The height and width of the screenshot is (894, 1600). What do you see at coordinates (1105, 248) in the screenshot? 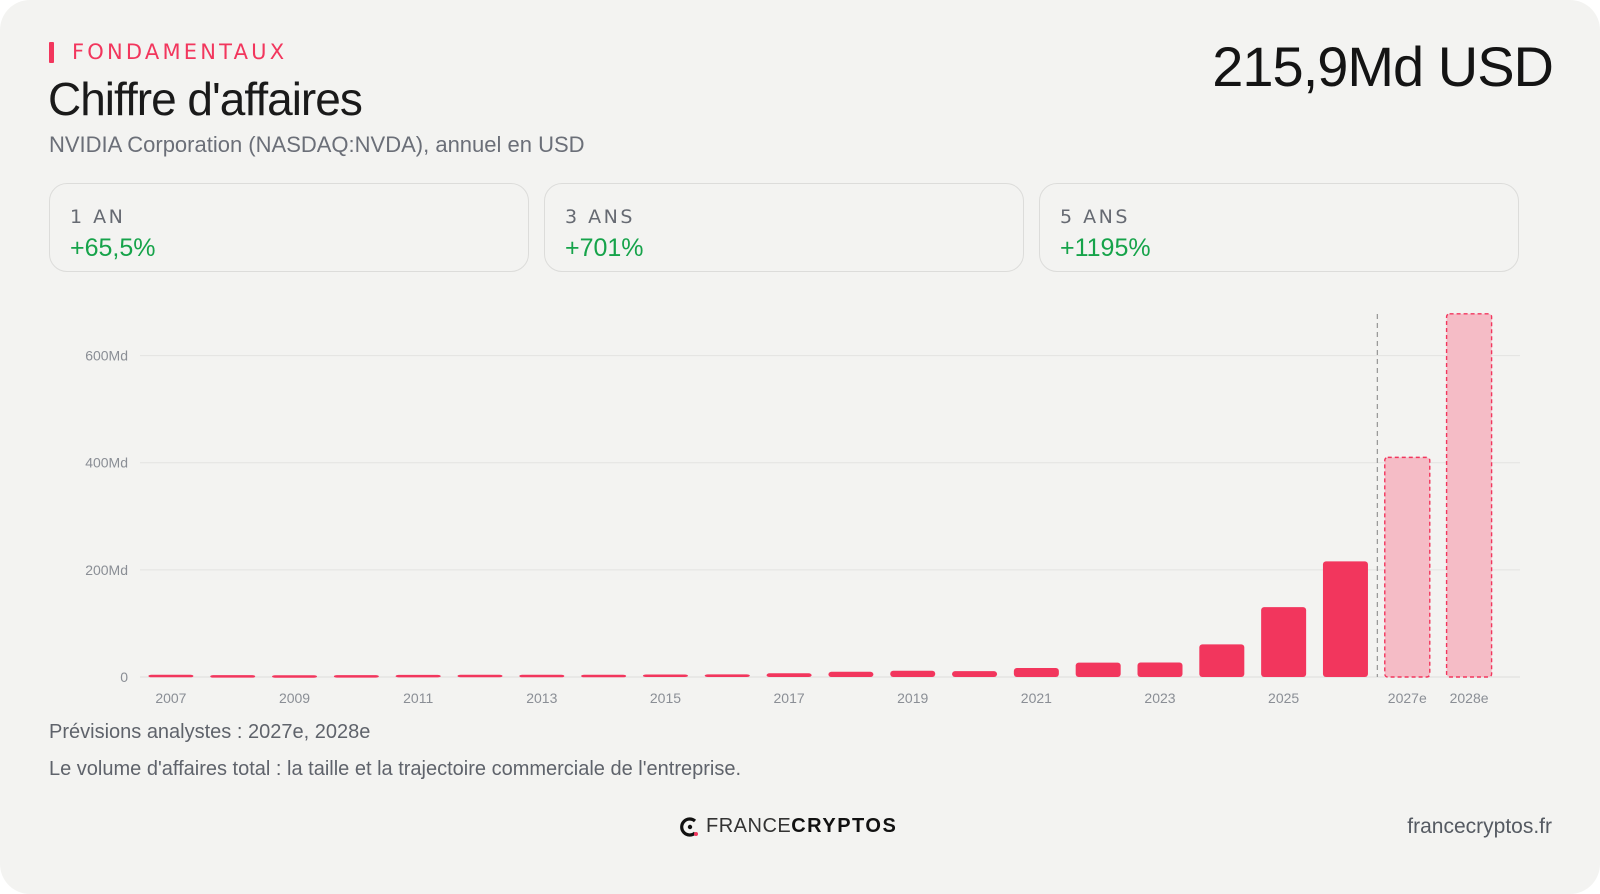
I see `stat-value: +1195%` at bounding box center [1105, 248].